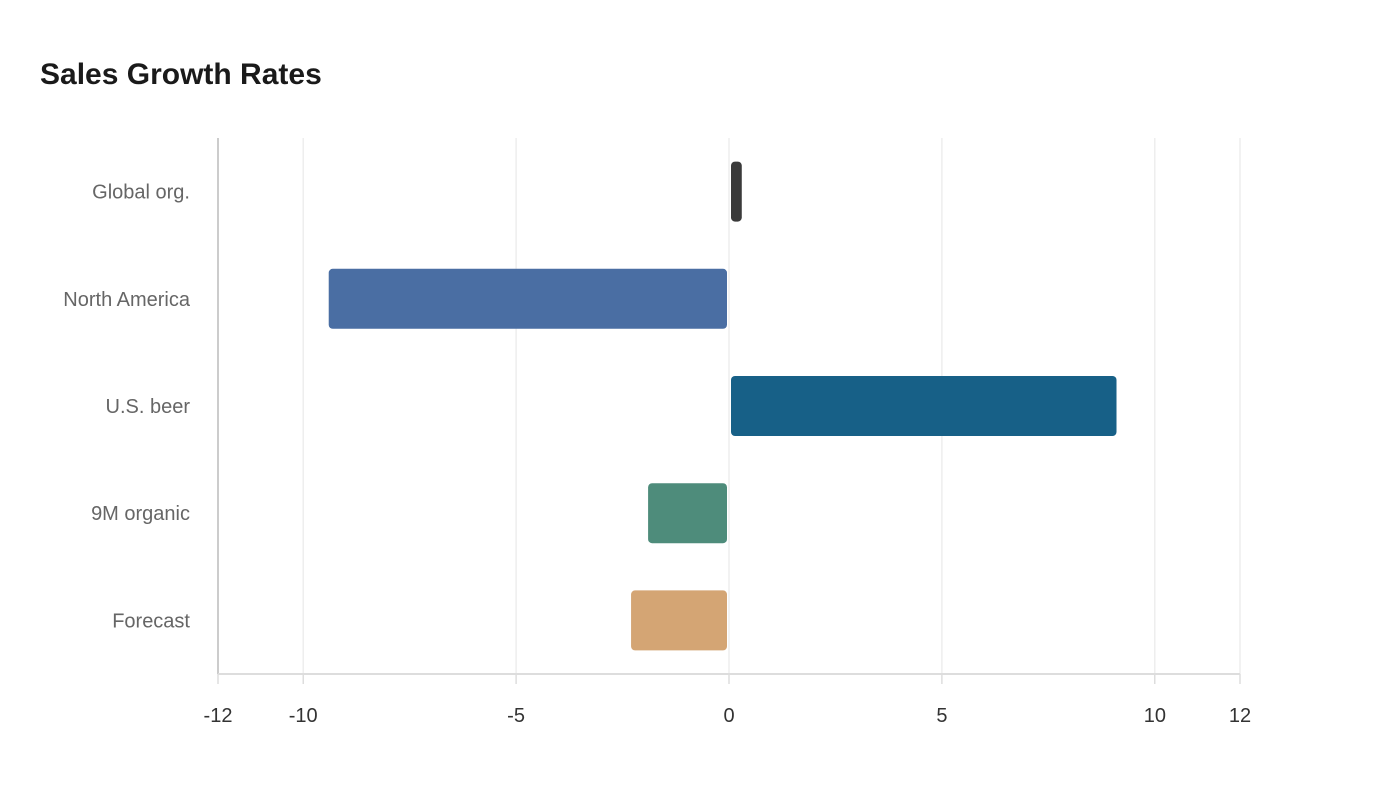 This screenshot has width=1400, height=800. I want to click on x-tick-label: -10, so click(303, 716).